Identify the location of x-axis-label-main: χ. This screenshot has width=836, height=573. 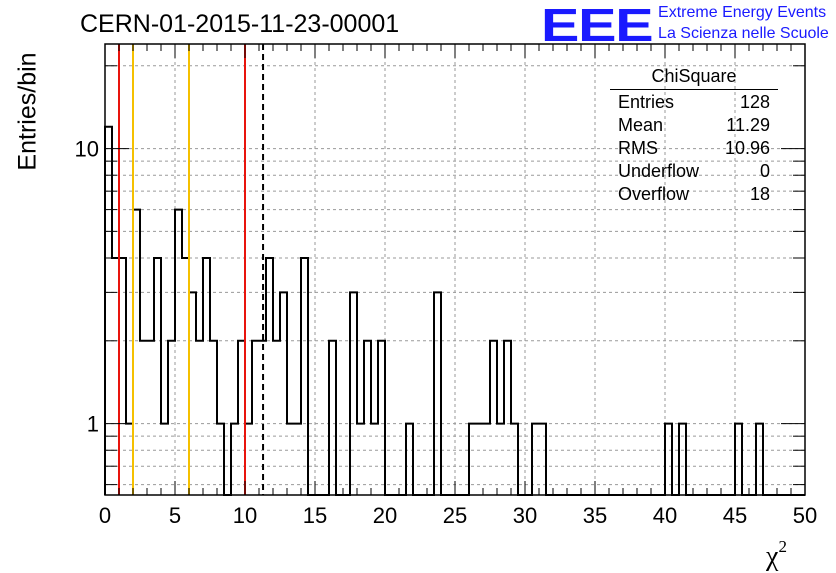
(772, 556).